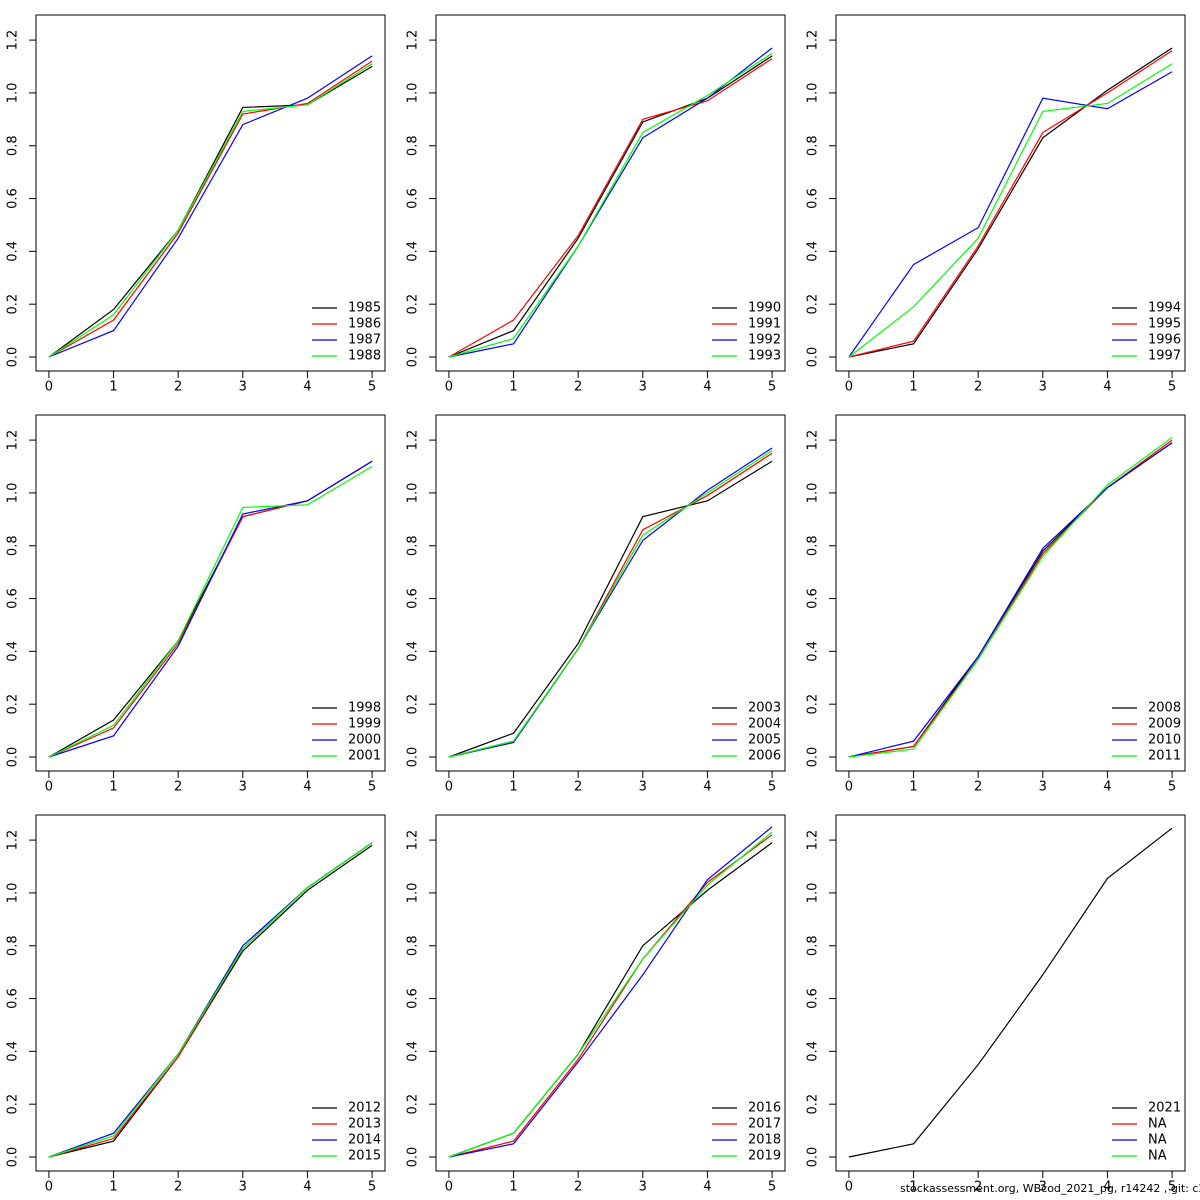  Describe the element at coordinates (364, 1140) in the screenshot. I see `legend-label: 2014` at that location.